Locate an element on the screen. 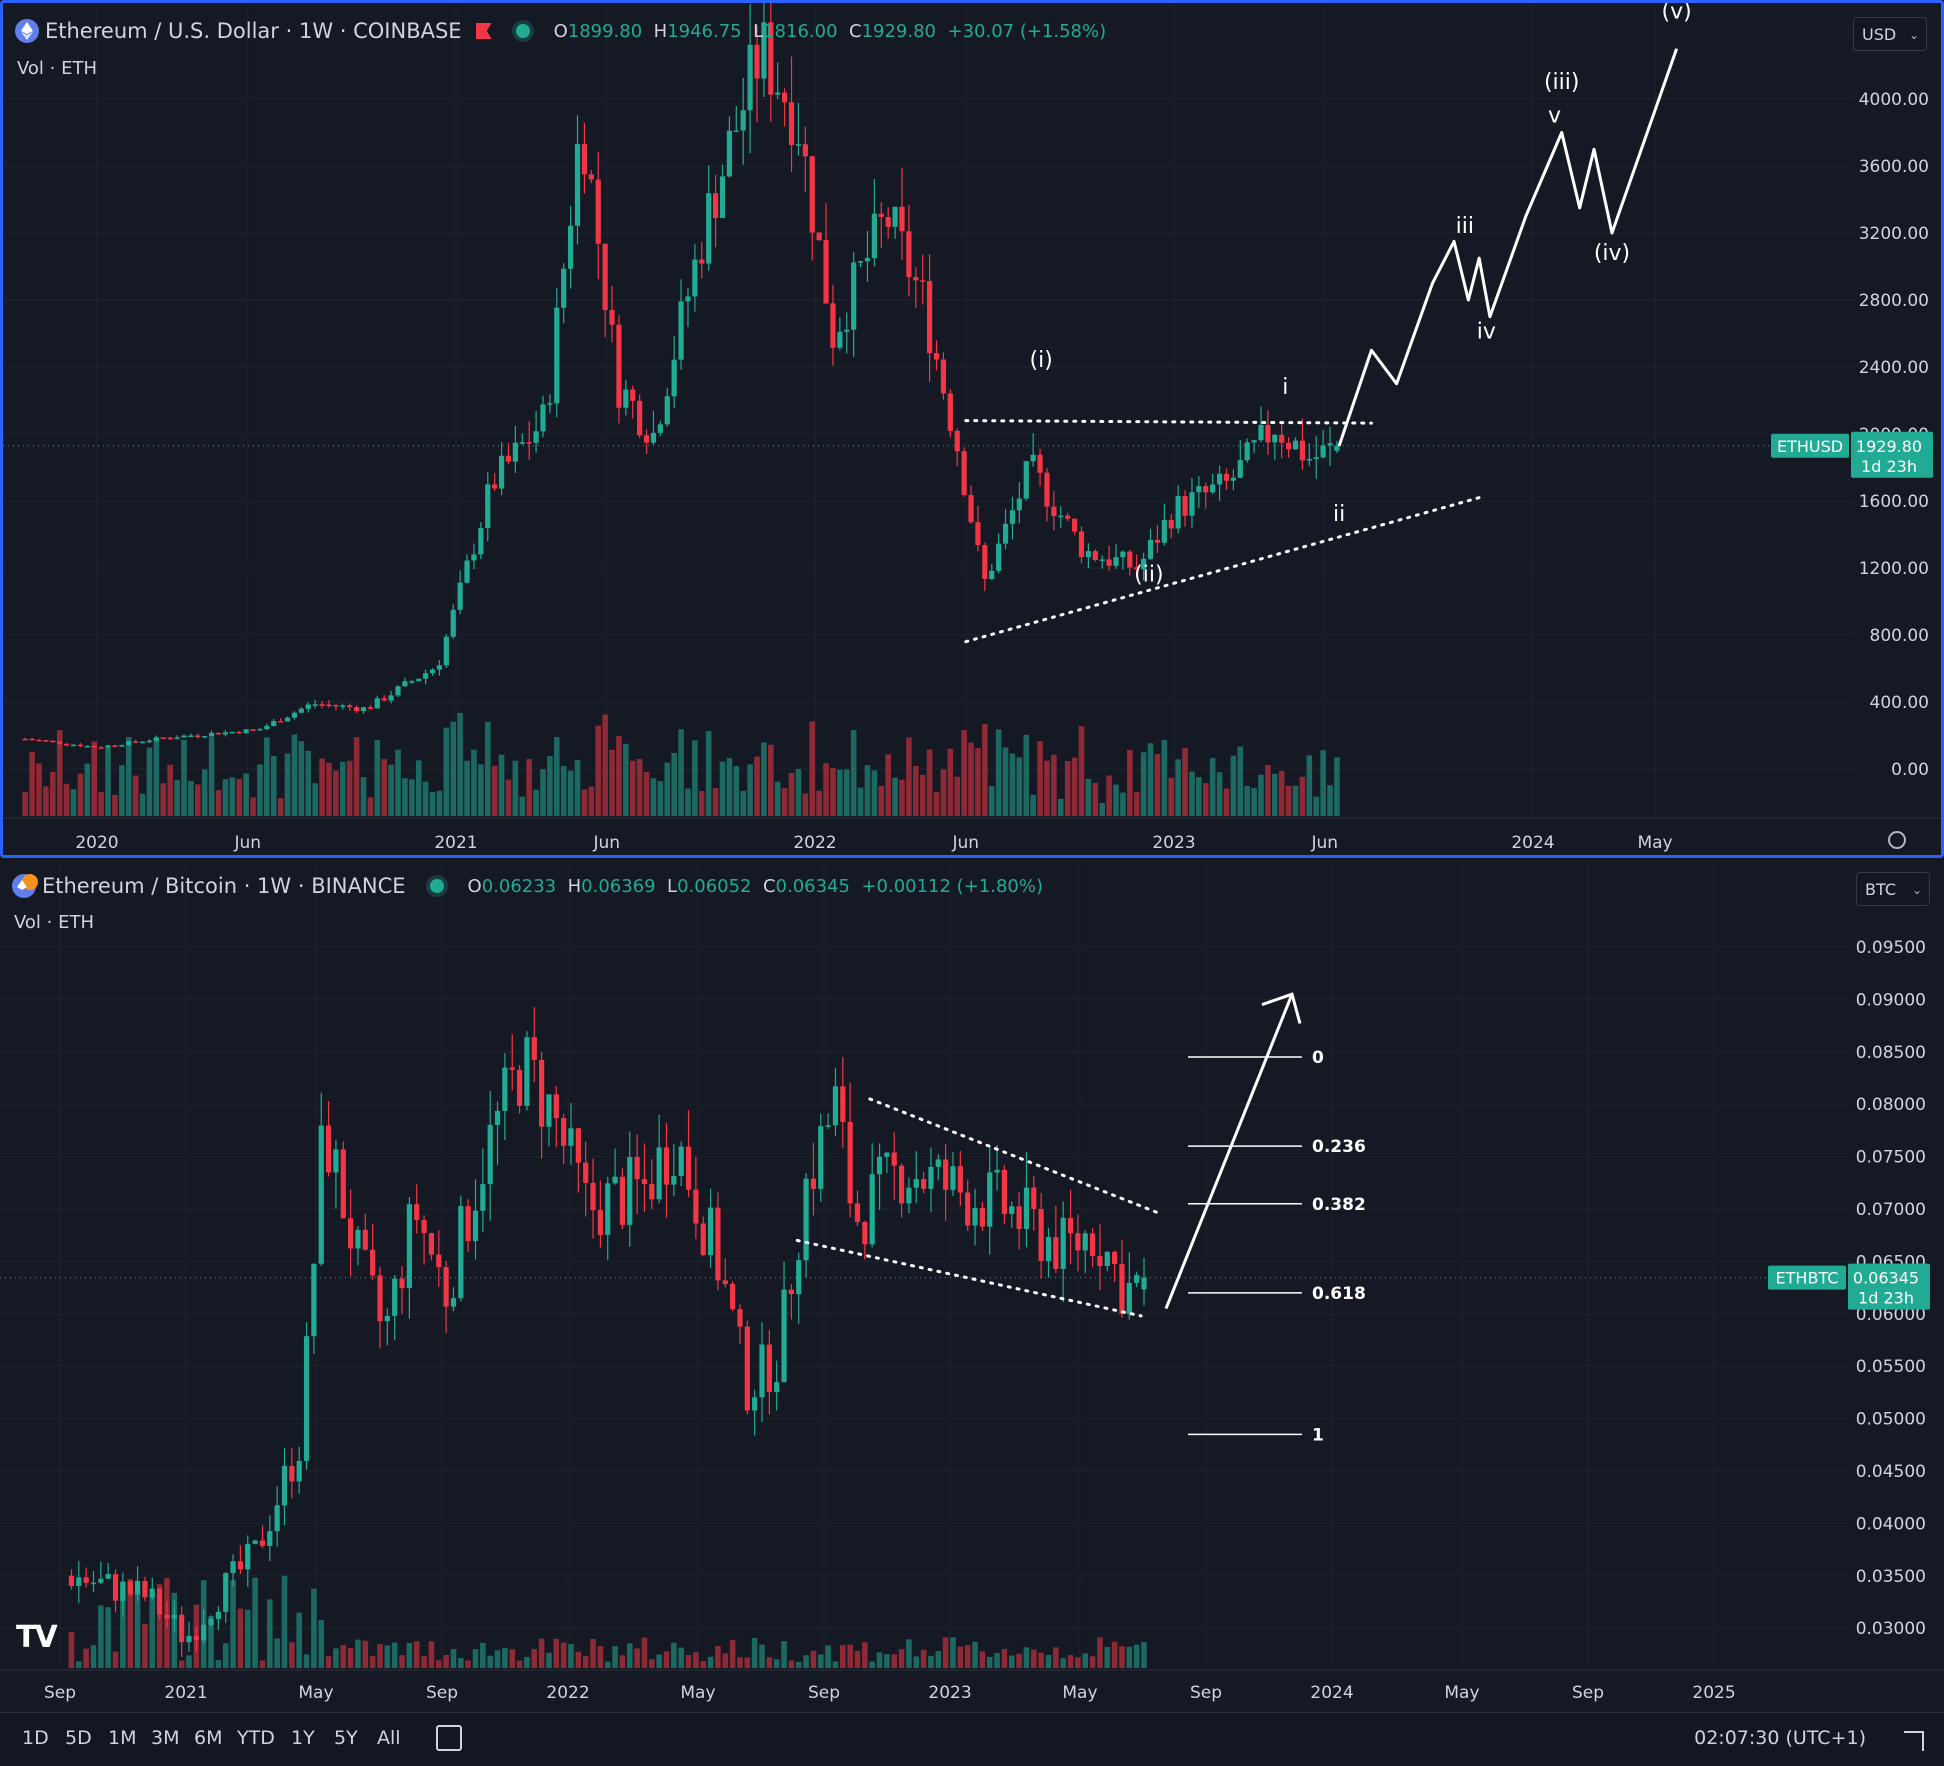 The height and width of the screenshot is (1766, 1944). timeframe-6m: 6M is located at coordinates (208, 1738).